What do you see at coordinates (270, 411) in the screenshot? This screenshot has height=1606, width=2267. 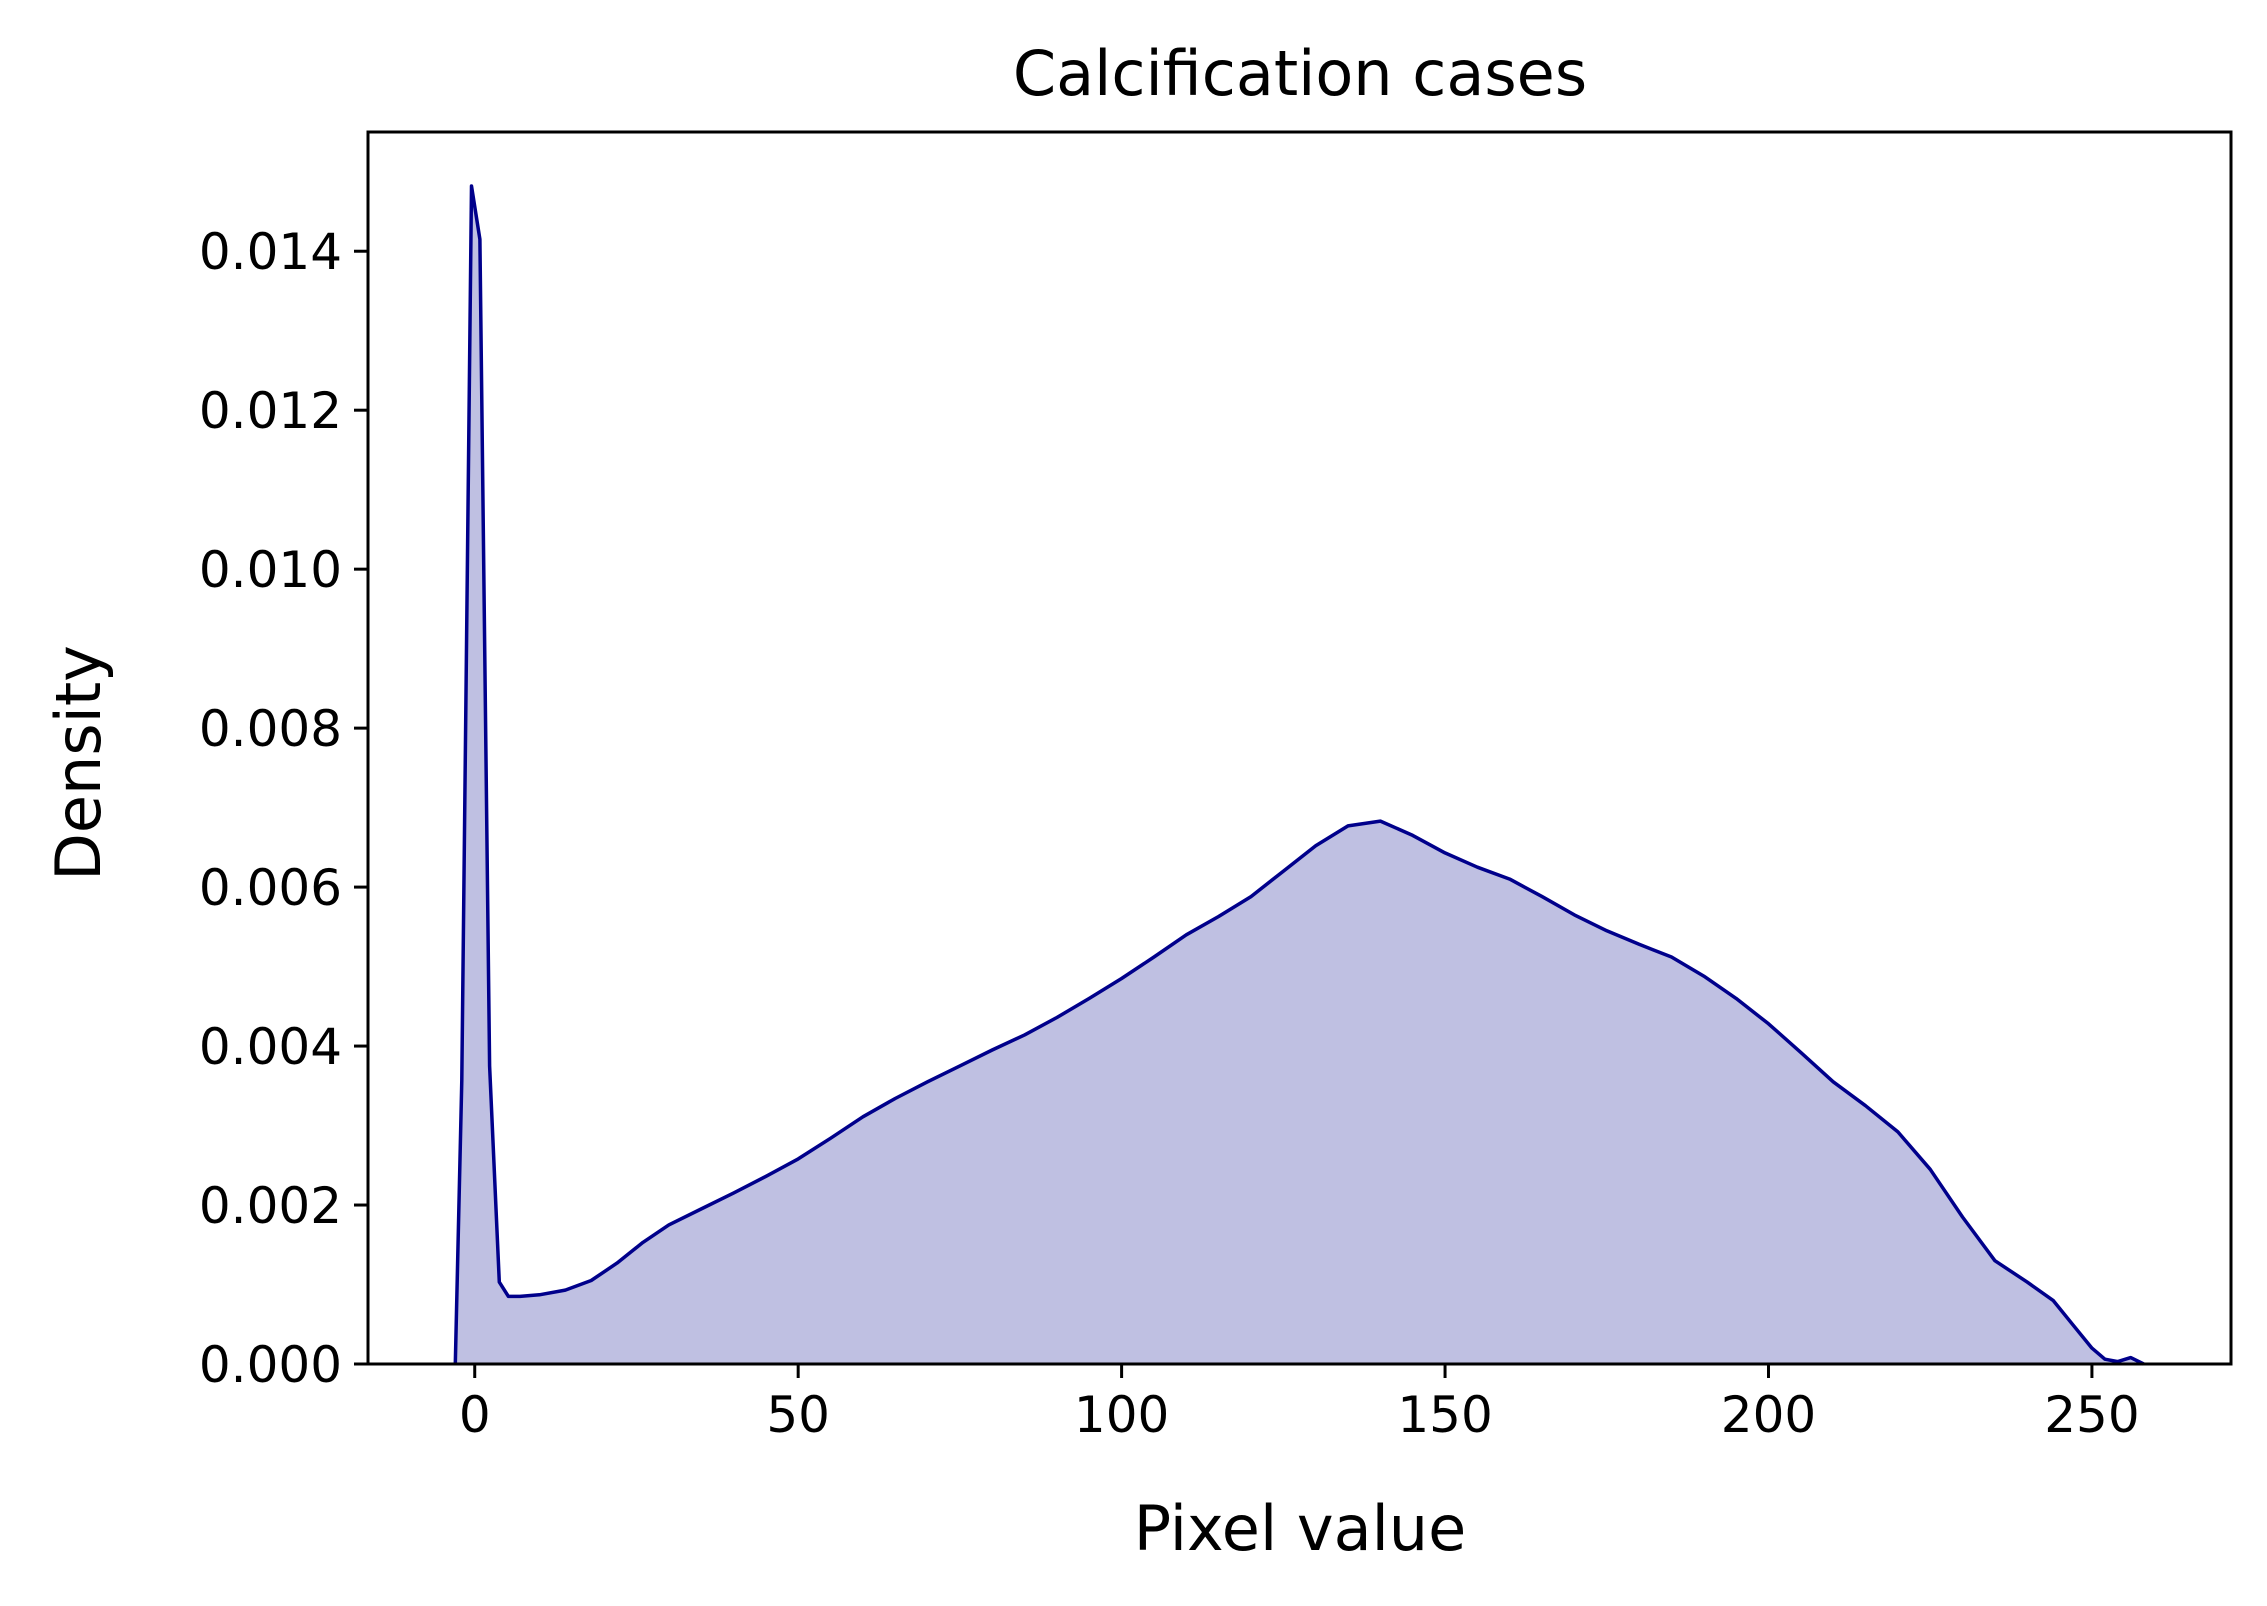 I see `y-tick-label: 0.012` at bounding box center [270, 411].